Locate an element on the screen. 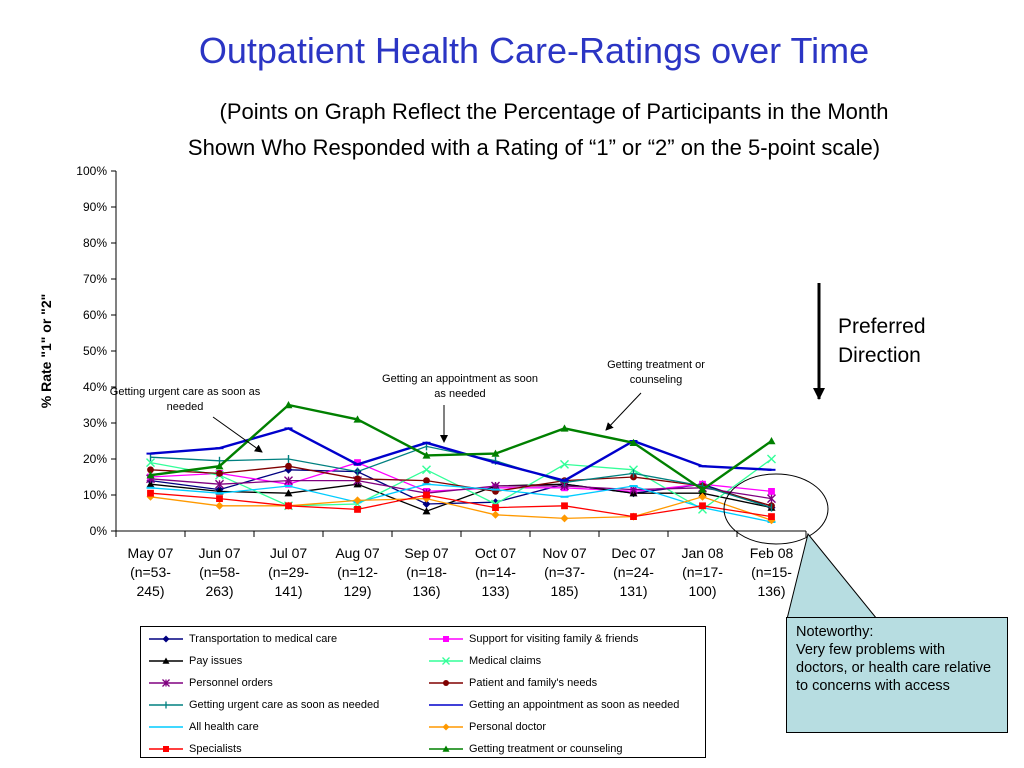 The height and width of the screenshot is (768, 1024). x-tick-label: (n=17- is located at coordinates (702, 572).